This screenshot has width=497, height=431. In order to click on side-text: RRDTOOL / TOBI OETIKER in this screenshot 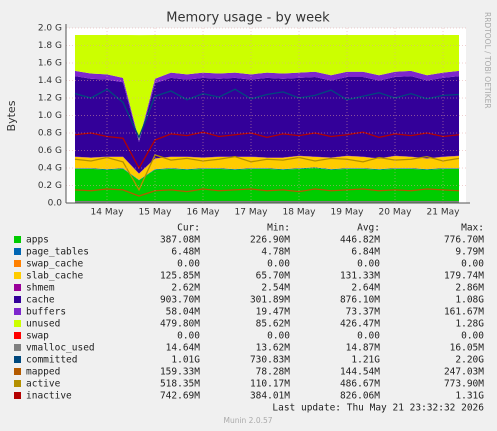, I will do `click(487, 60)`.